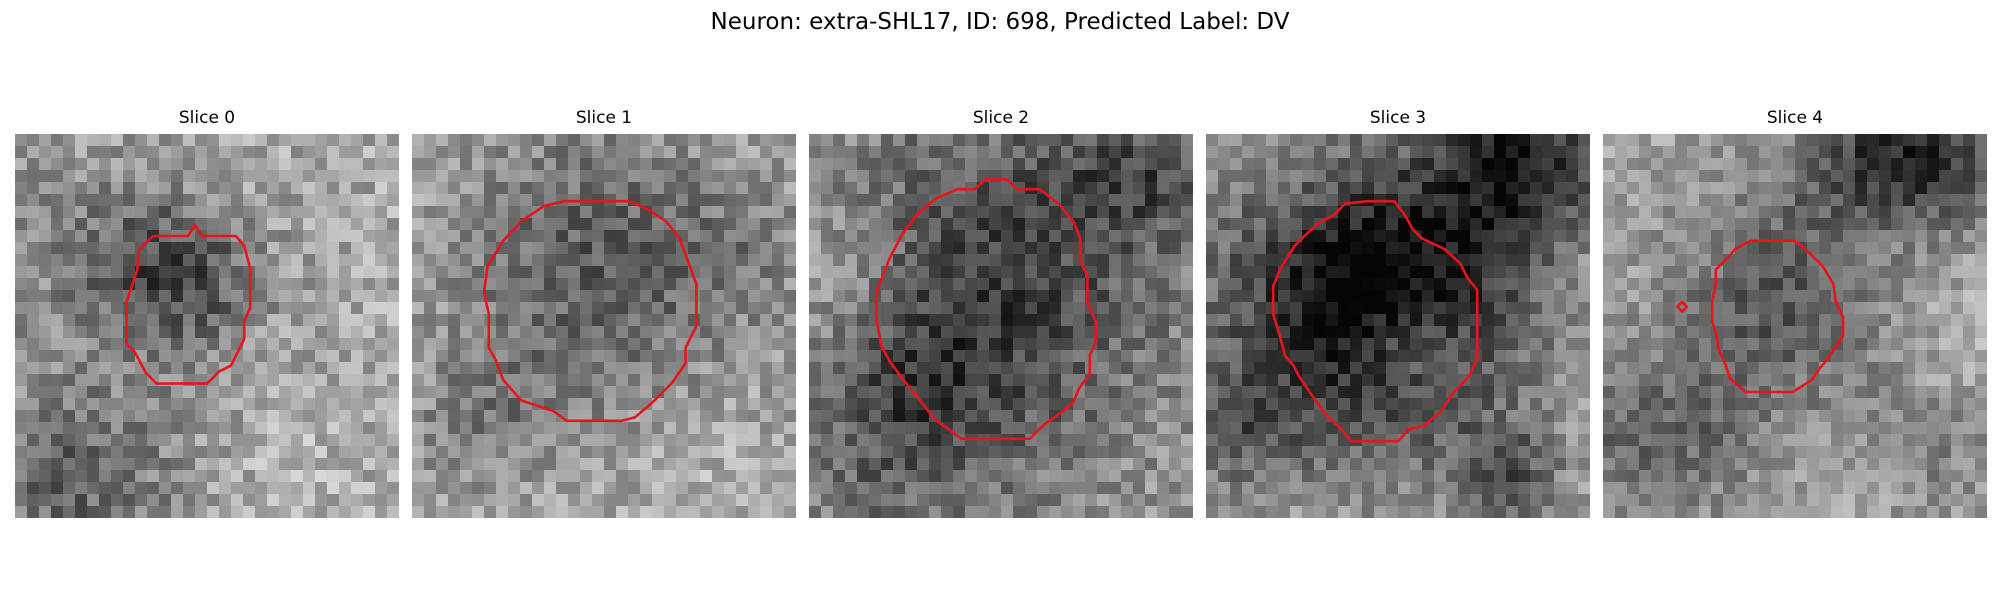  What do you see at coordinates (1398, 118) in the screenshot?
I see `slice-3-title: Slice 3` at bounding box center [1398, 118].